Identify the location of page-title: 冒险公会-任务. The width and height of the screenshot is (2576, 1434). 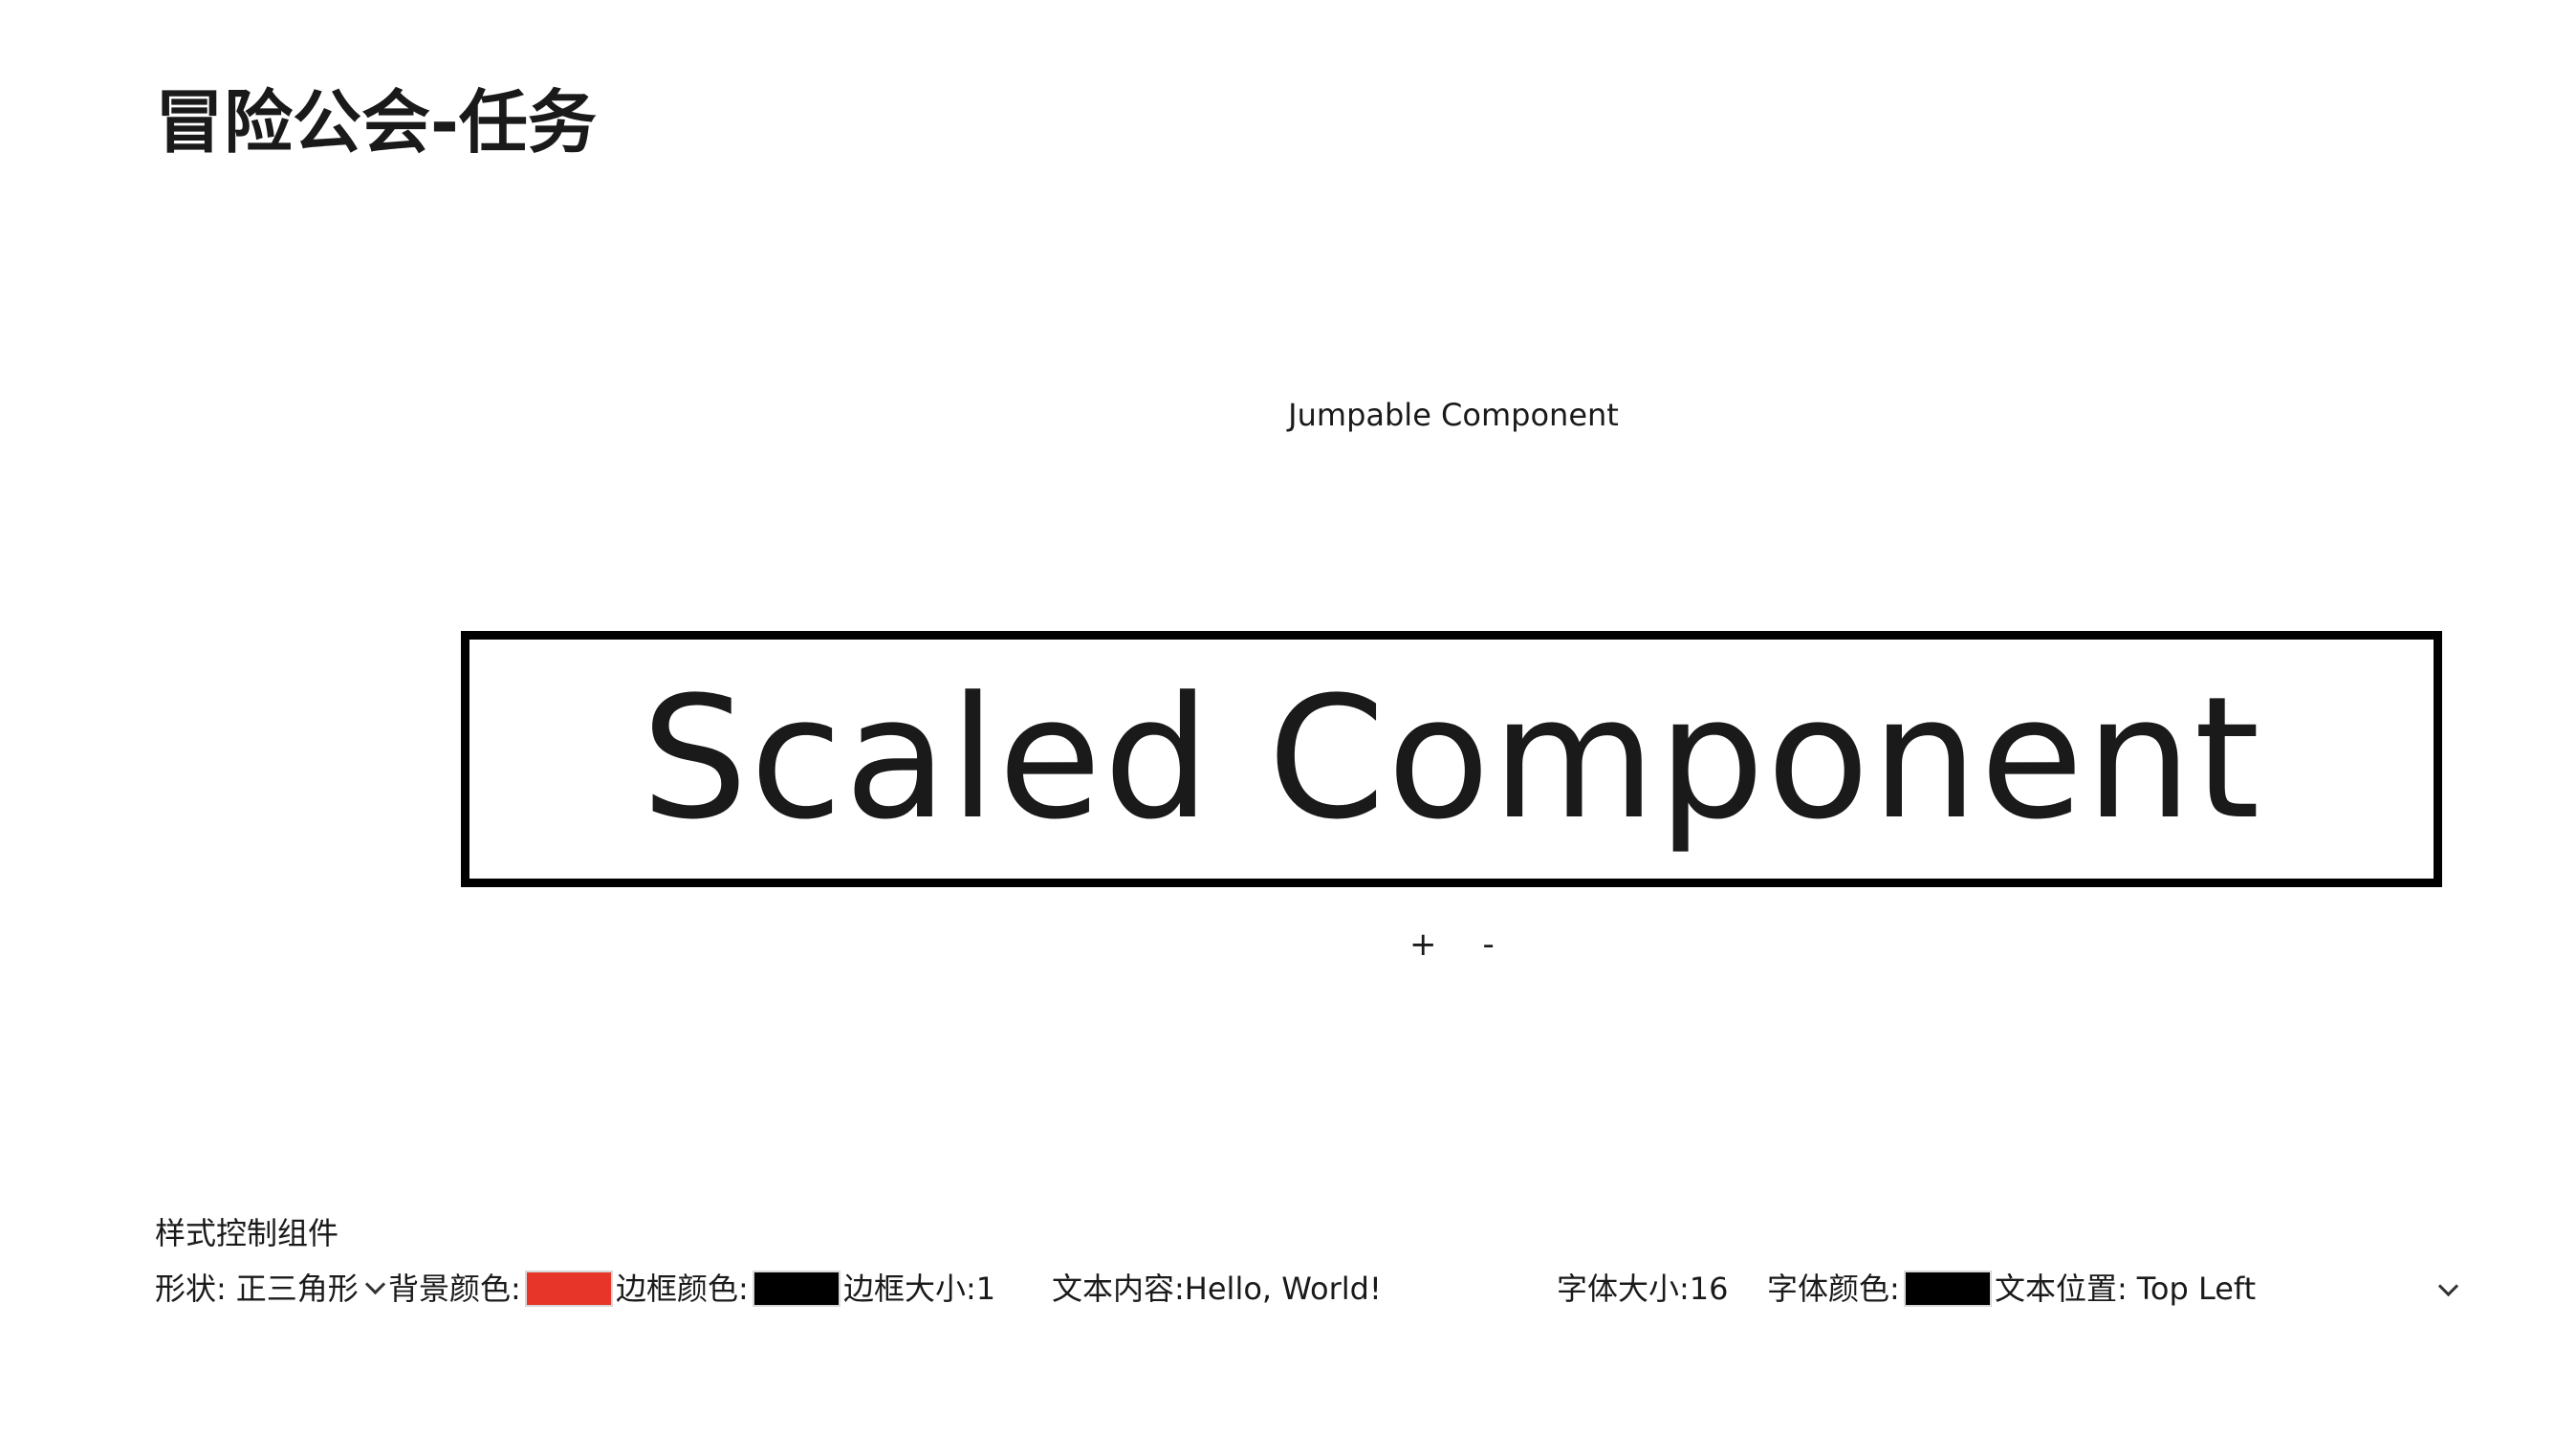
(376, 122).